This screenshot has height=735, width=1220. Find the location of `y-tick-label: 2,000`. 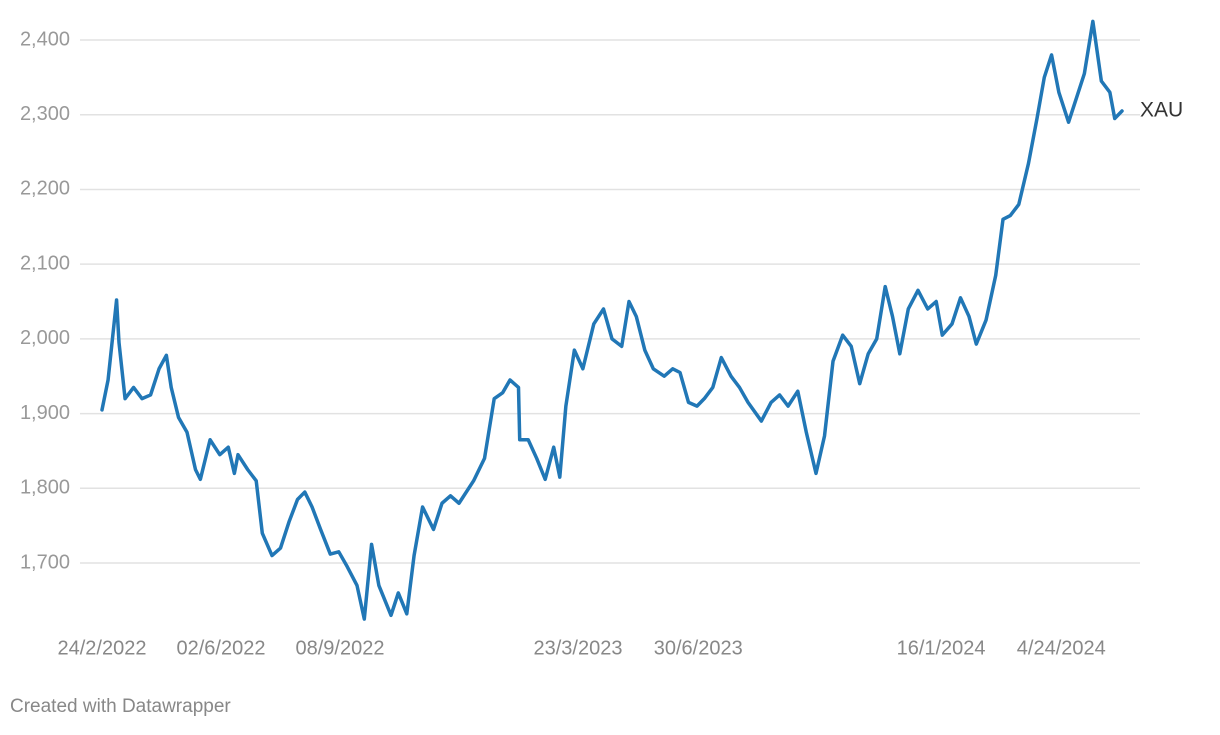

y-tick-label: 2,000 is located at coordinates (45, 338).